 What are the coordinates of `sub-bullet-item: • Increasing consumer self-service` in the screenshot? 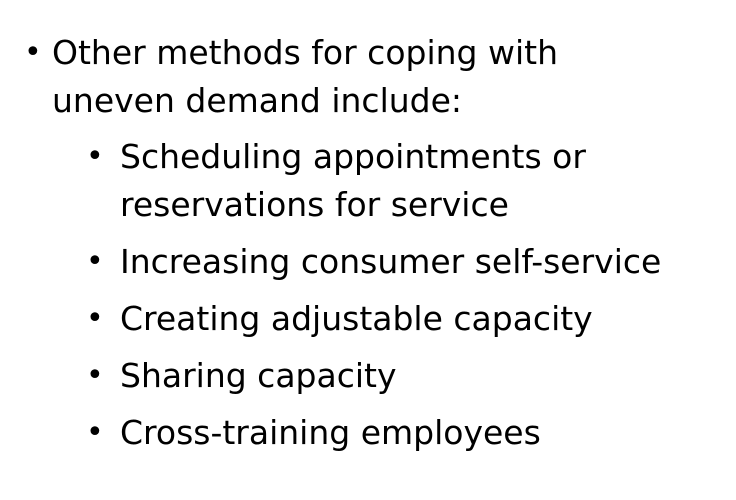 It's located at (411, 262).